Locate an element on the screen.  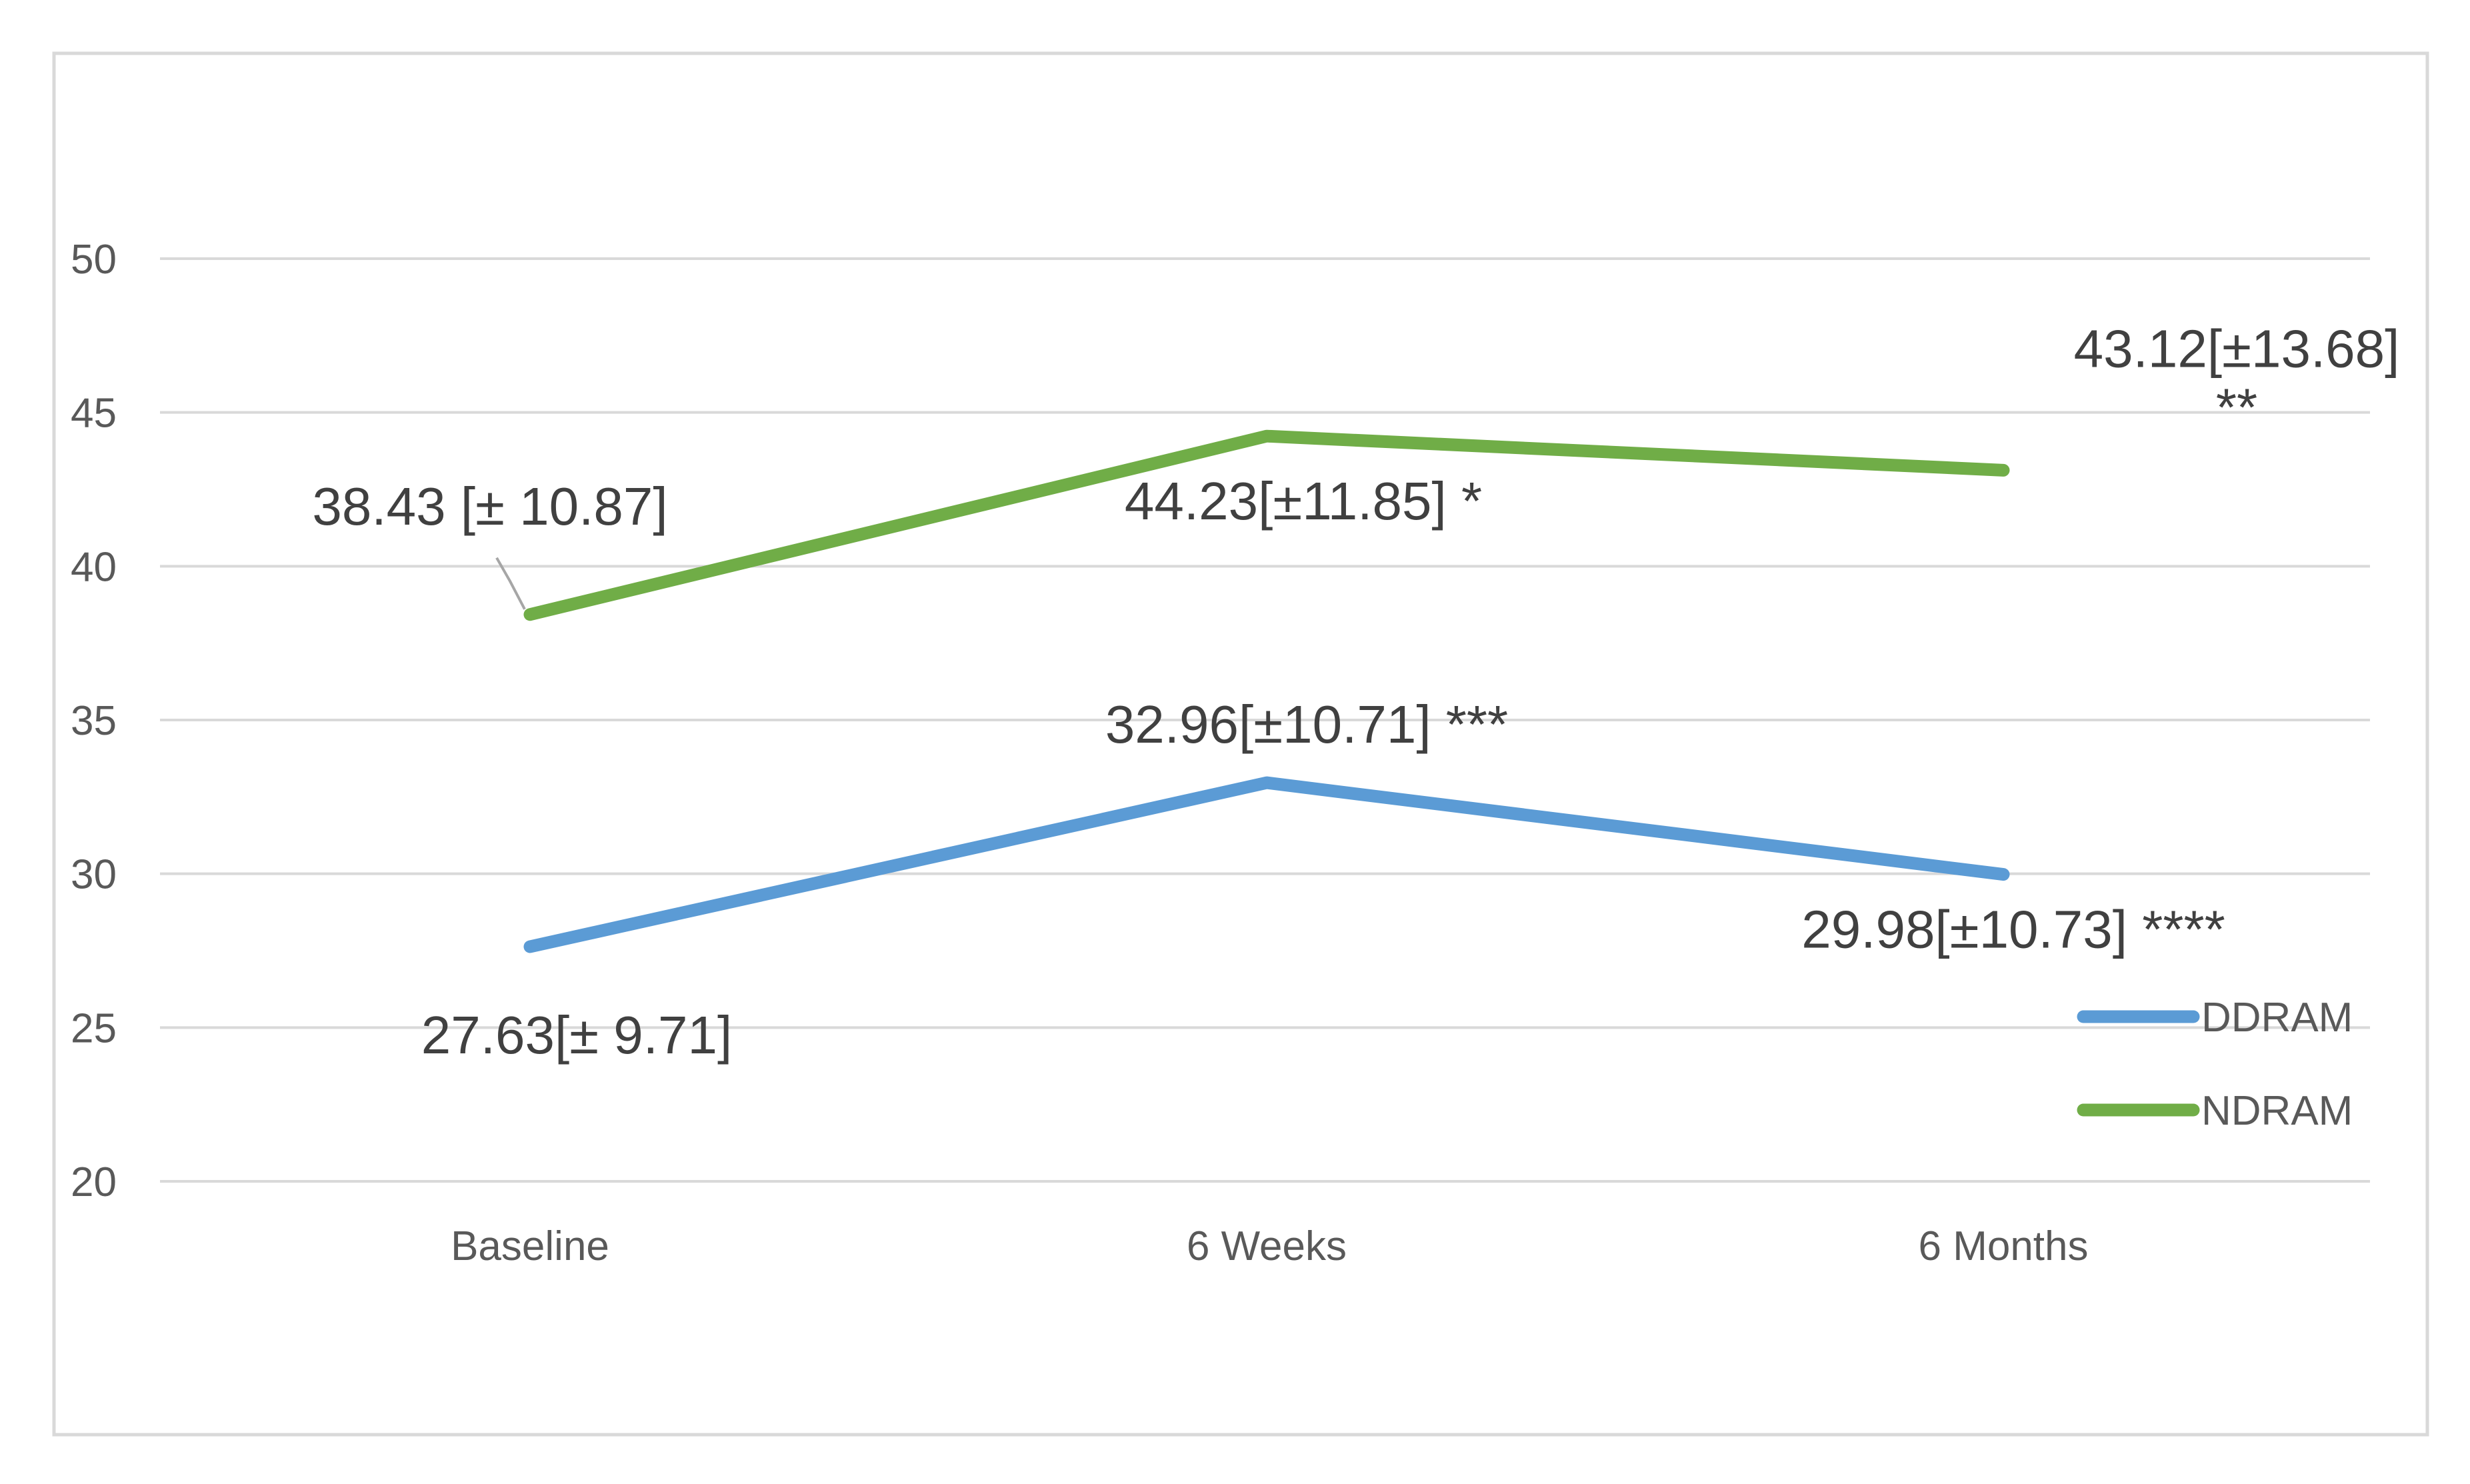
data-label-ndram: 43.12[±13.68] is located at coordinates (2237, 348).